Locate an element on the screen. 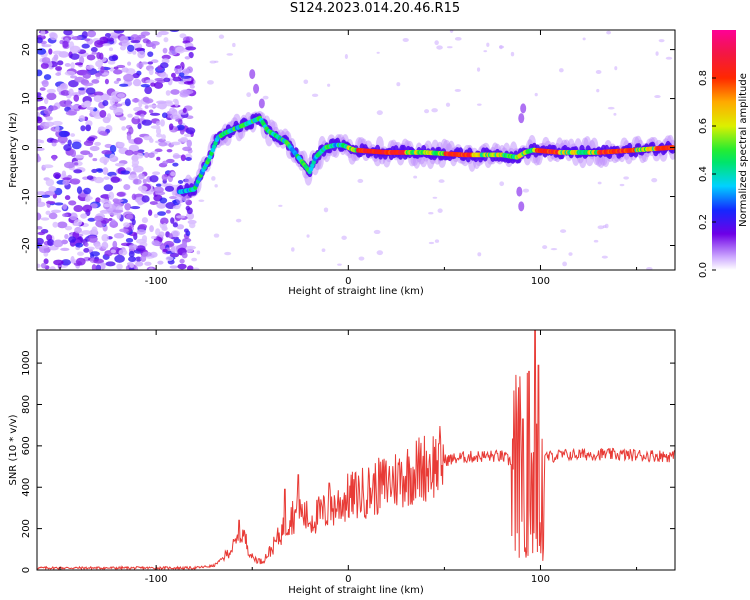 Image resolution: width=750 pixels, height=600 pixels. spike-blob is located at coordinates (519, 191).